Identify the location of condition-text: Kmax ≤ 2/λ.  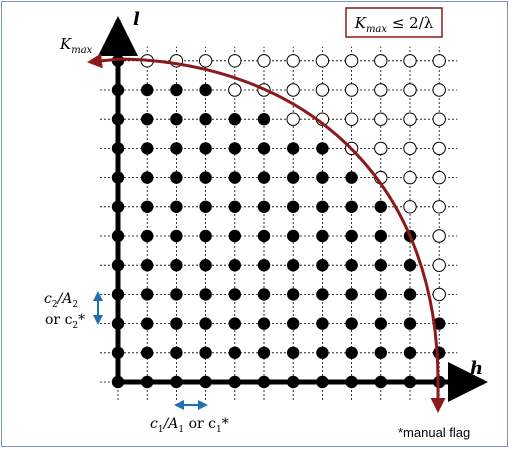
(394, 24).